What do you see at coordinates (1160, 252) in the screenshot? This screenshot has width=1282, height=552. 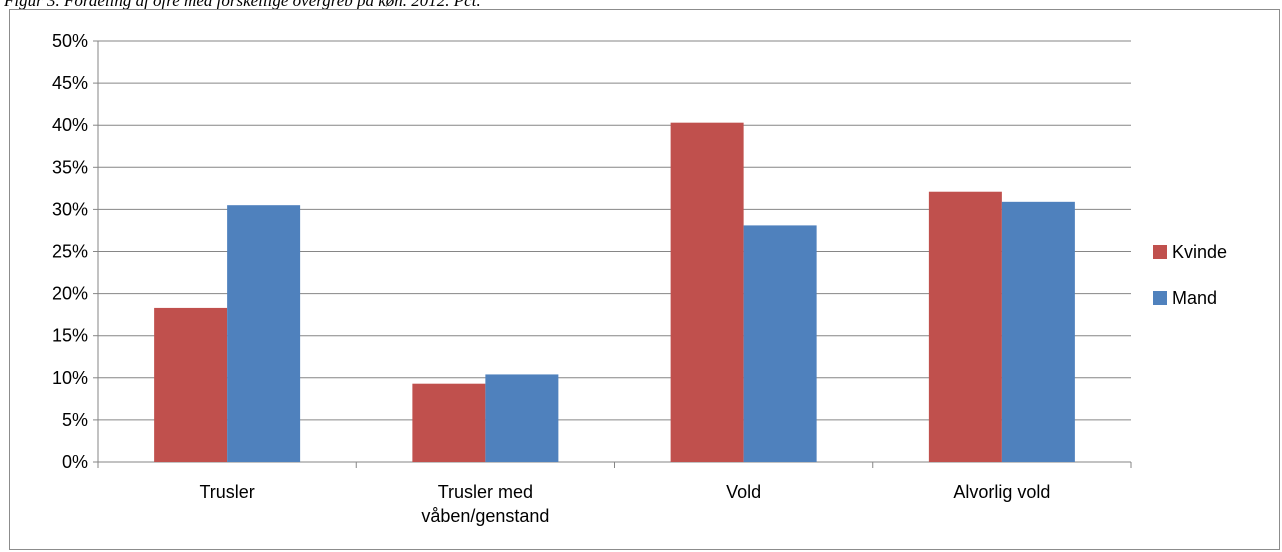 I see `legend-swatch-kvinde` at bounding box center [1160, 252].